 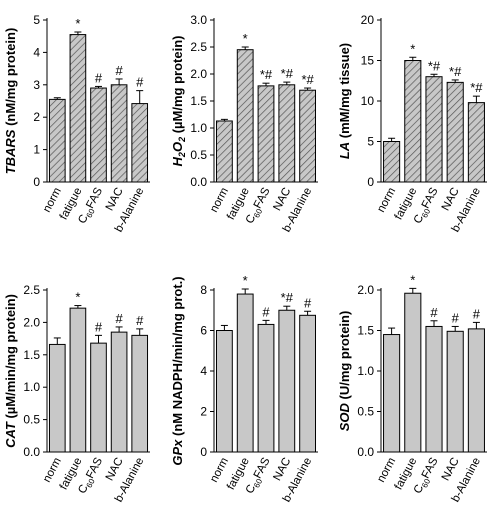 What do you see at coordinates (368, 61) in the screenshot?
I see `y-tick-label: 15` at bounding box center [368, 61].